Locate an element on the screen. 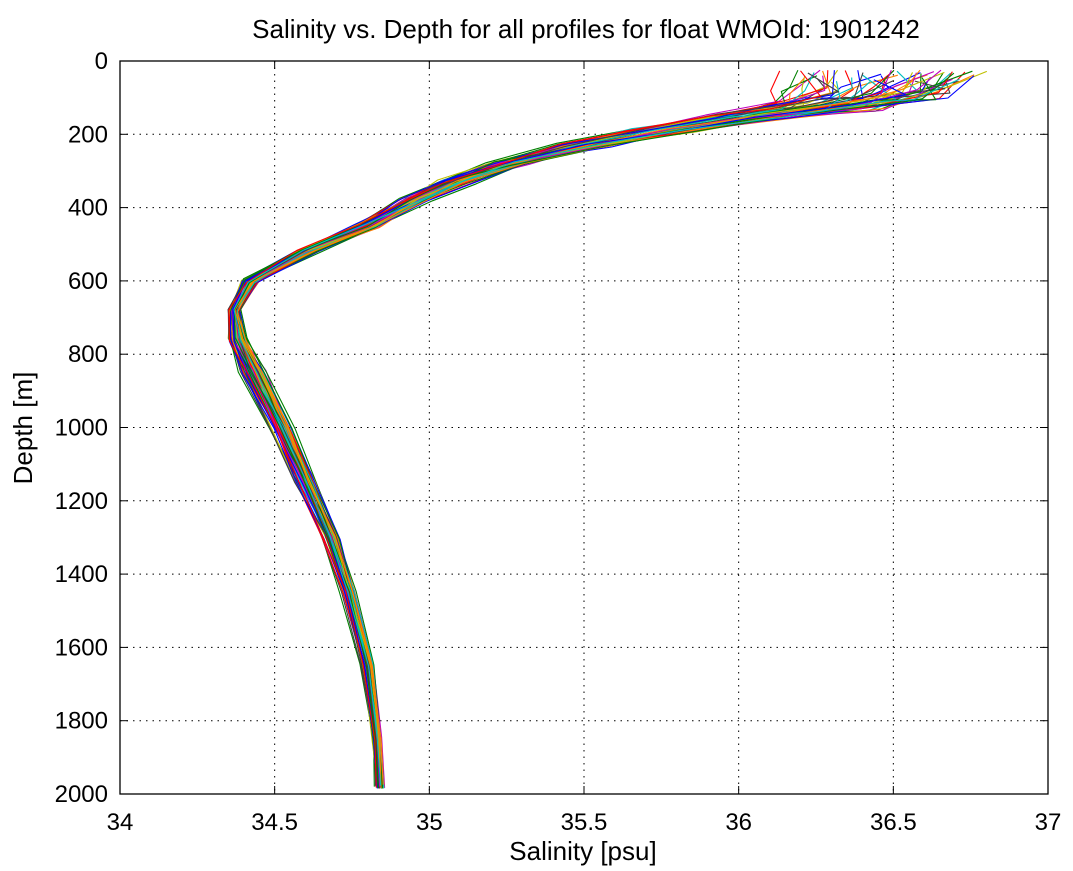 This screenshot has height=871, width=1073. x-tick-label: 35.5 is located at coordinates (584, 822).